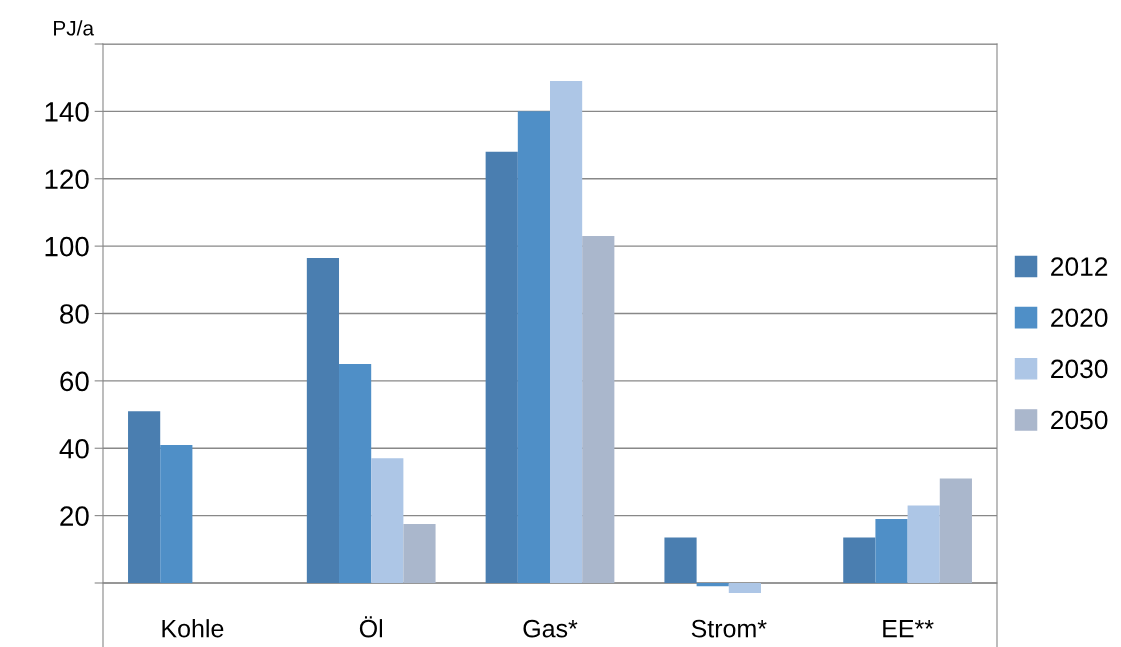 Image resolution: width=1121 pixels, height=647 pixels. What do you see at coordinates (371, 627) in the screenshot?
I see `x-tick-label: Öl` at bounding box center [371, 627].